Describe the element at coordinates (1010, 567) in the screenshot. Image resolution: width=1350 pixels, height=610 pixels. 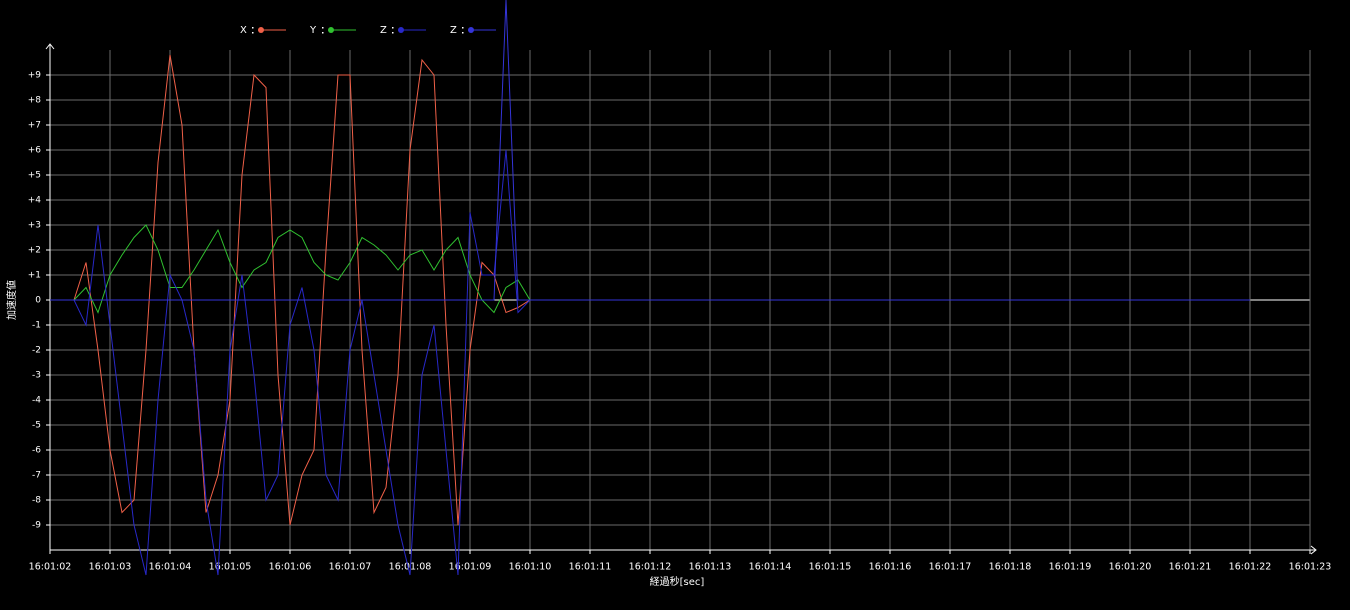
I see `x-tick-label: 16:01:18` at that location.